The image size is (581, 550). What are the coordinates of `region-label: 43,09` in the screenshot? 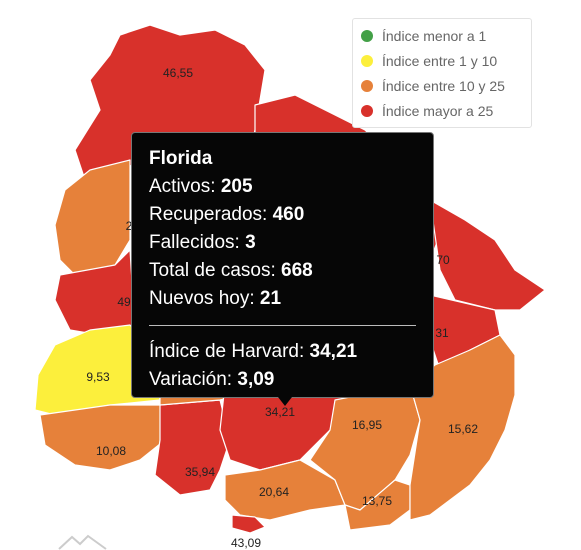 It's located at (246, 543).